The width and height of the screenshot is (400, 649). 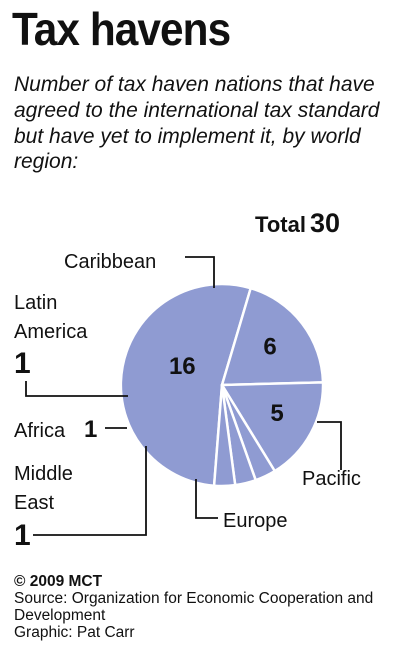 What do you see at coordinates (331, 479) in the screenshot?
I see `category-label-pacific: Pacific` at bounding box center [331, 479].